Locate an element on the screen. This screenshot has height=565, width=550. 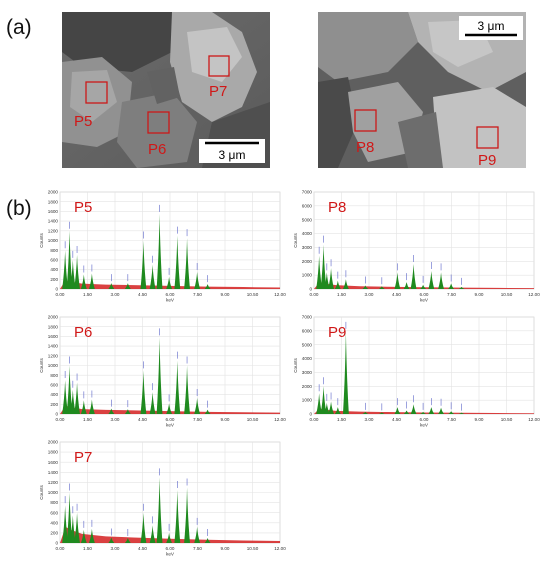
x-tick-label: 6.00 is located at coordinates (424, 294).